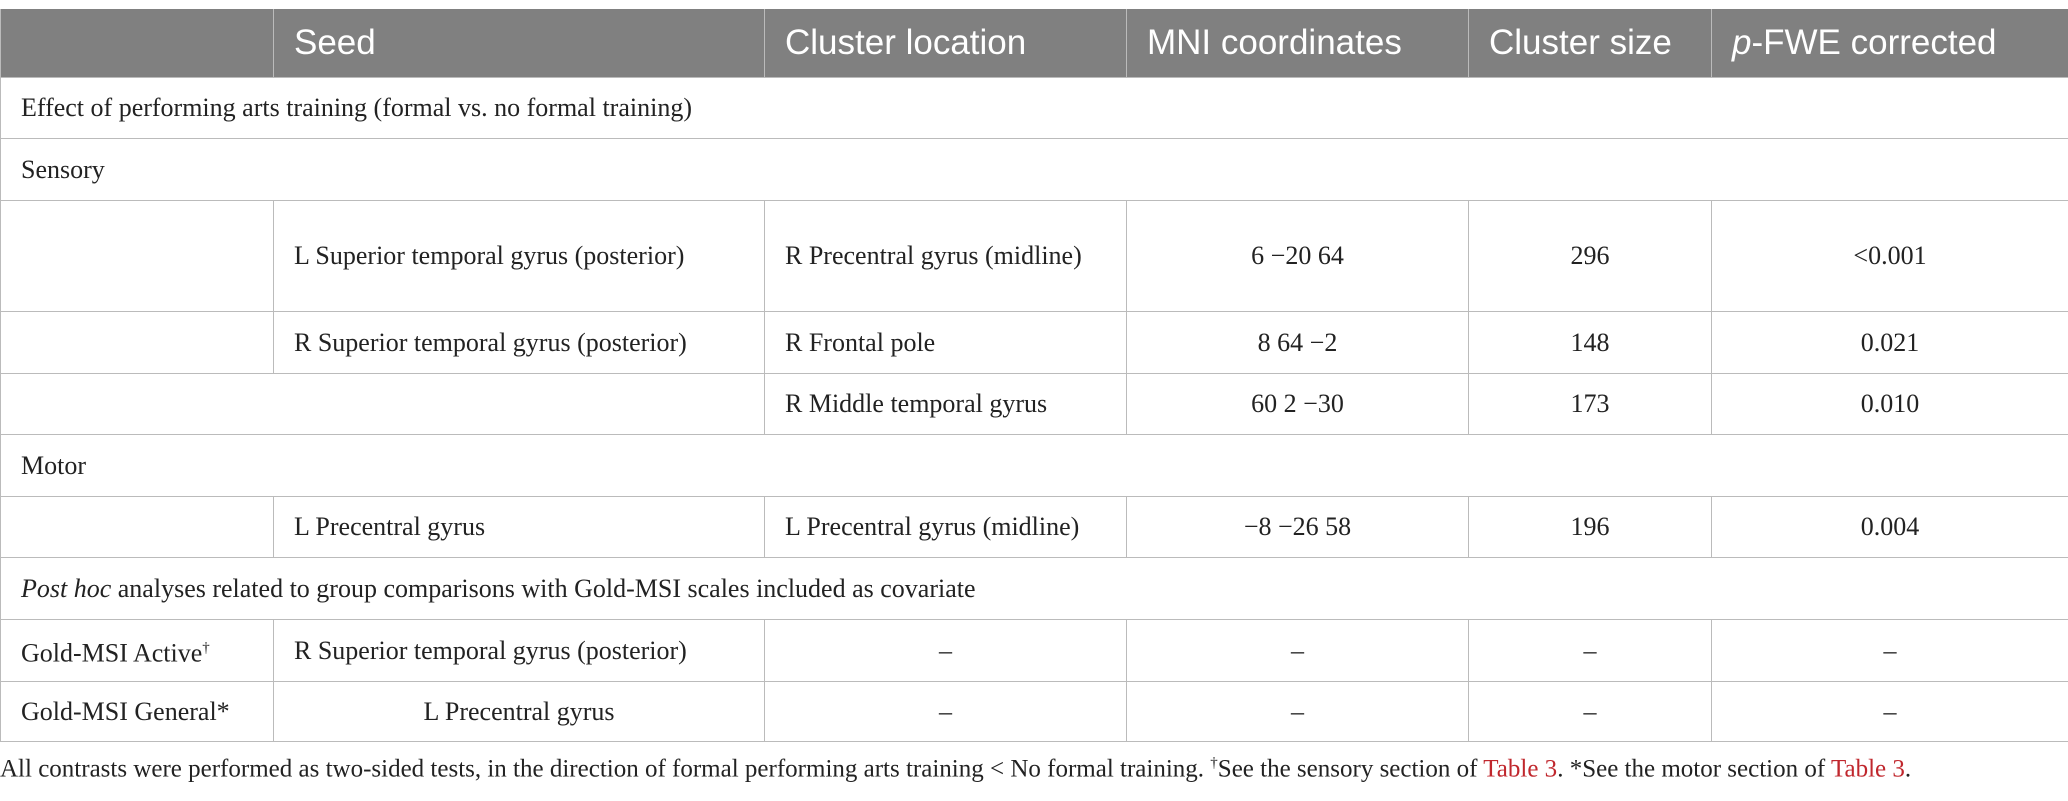 The width and height of the screenshot is (2068, 801). I want to click on label-cell: Gold-MSI Active†, so click(137, 650).